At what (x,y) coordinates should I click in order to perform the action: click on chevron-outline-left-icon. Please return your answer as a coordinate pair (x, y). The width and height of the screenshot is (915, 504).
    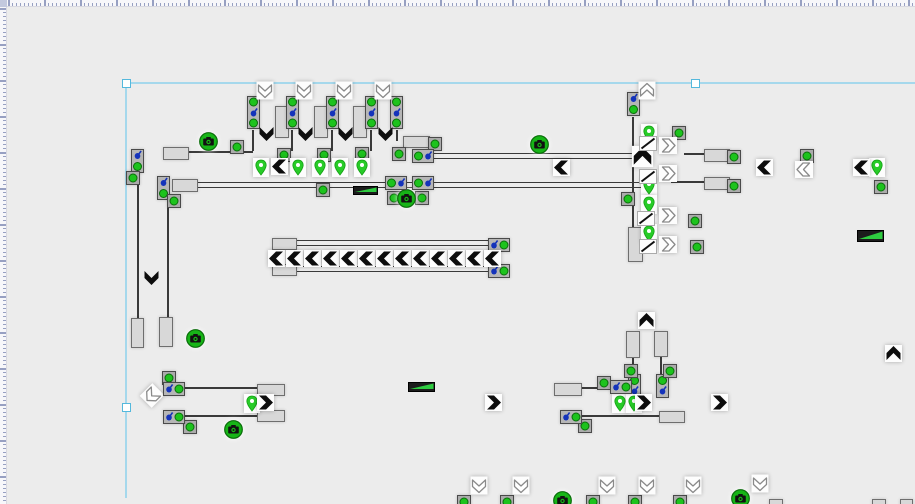
    Looking at the image, I should click on (804, 169).